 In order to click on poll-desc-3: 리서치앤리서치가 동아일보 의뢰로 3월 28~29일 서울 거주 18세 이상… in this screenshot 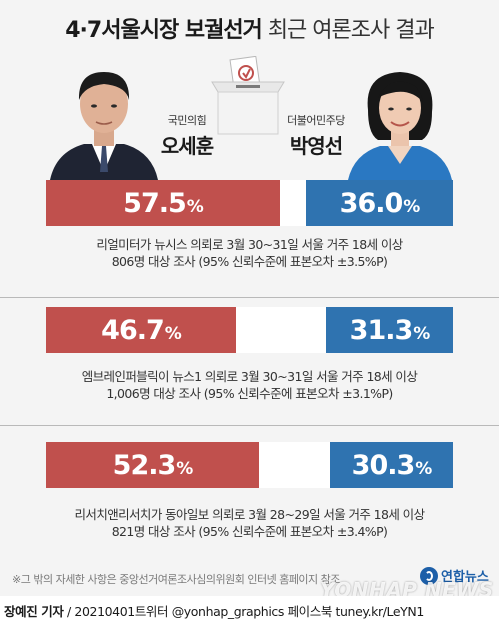, I will do `click(249, 523)`.